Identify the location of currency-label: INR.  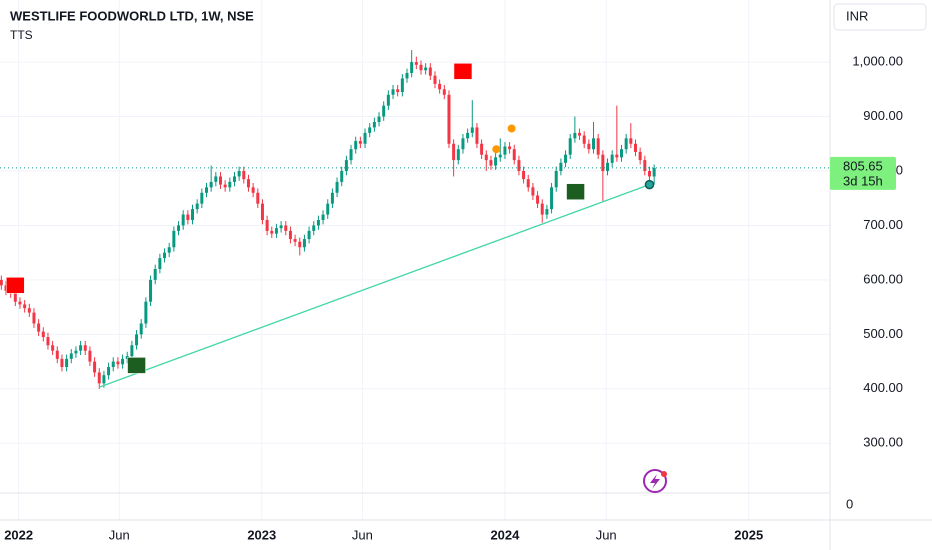
(857, 15).